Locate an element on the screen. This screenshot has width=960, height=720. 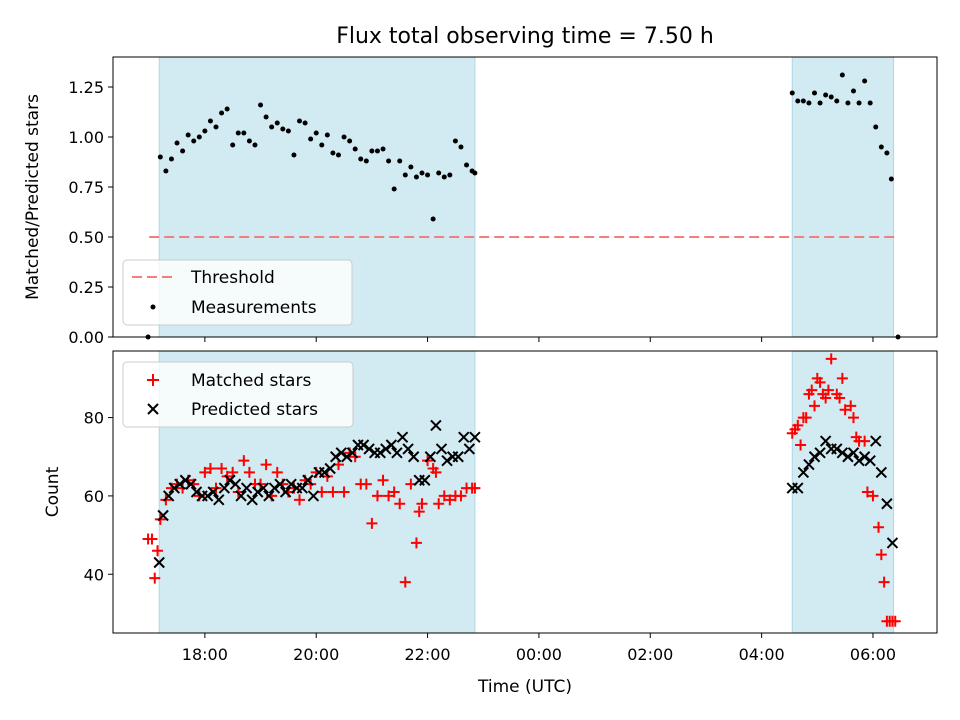
x-tick-label: 00:00 is located at coordinates (539, 654).